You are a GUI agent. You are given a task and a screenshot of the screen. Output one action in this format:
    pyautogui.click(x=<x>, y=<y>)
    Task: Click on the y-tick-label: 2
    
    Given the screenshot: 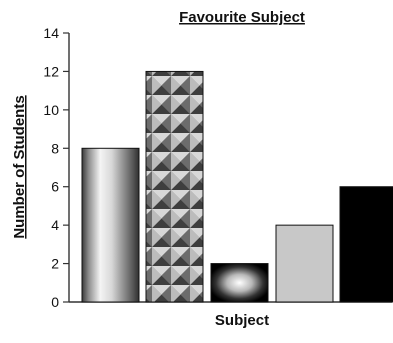 What is the action you would take?
    pyautogui.click(x=55, y=264)
    